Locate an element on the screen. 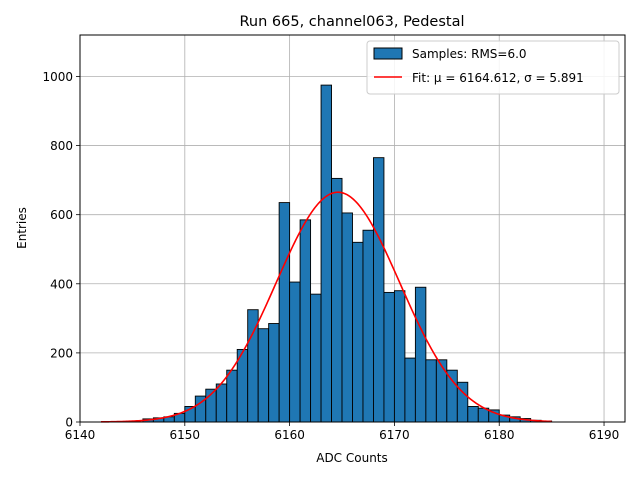 Image resolution: width=640 pixels, height=480 pixels. x-tick-label: 6160 is located at coordinates (289, 435).